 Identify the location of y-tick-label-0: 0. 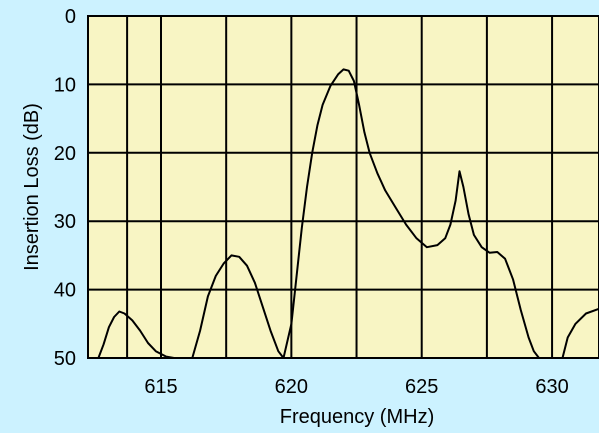
(70, 17).